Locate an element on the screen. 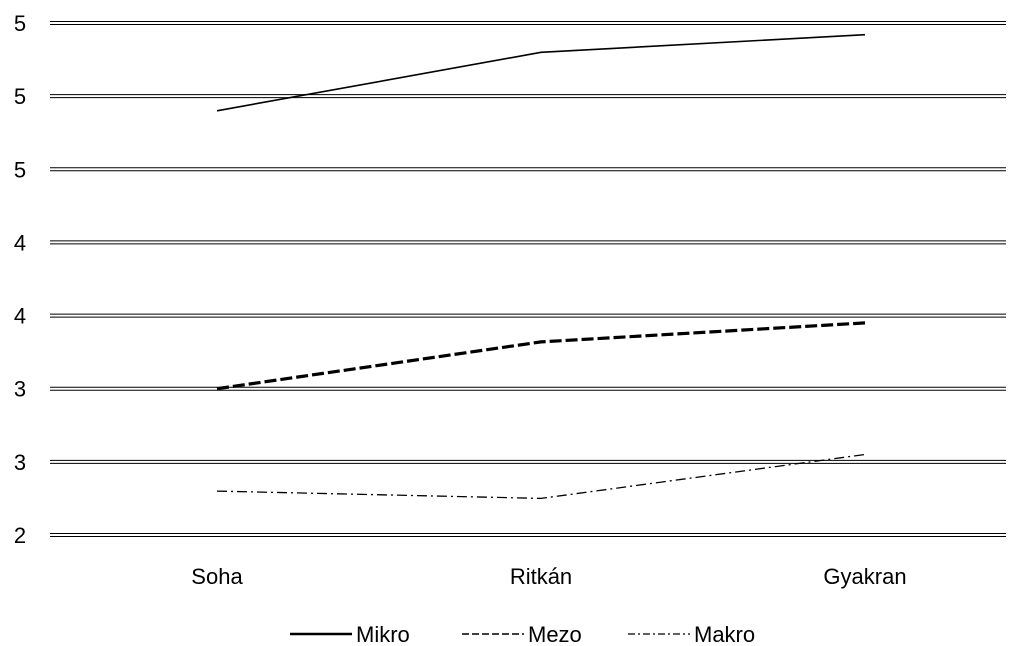 This screenshot has height=646, width=1016. series-line-mezo is located at coordinates (541, 356).